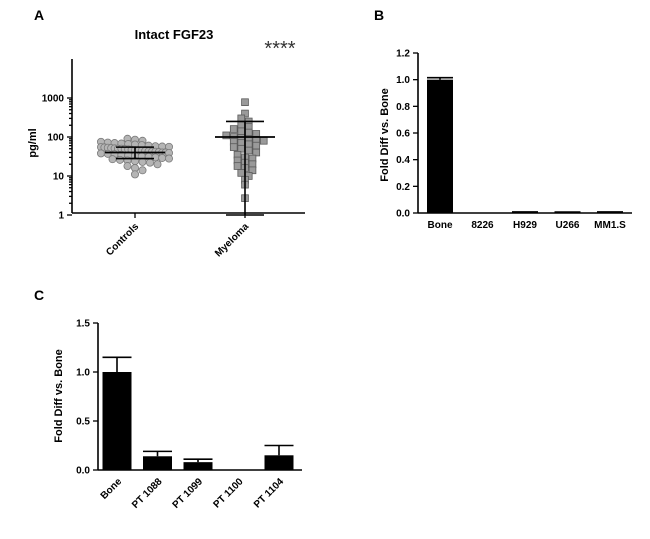 Image resolution: width=650 pixels, height=539 pixels. I want to click on panel-c-xtick-label: PT 1099, so click(188, 493).